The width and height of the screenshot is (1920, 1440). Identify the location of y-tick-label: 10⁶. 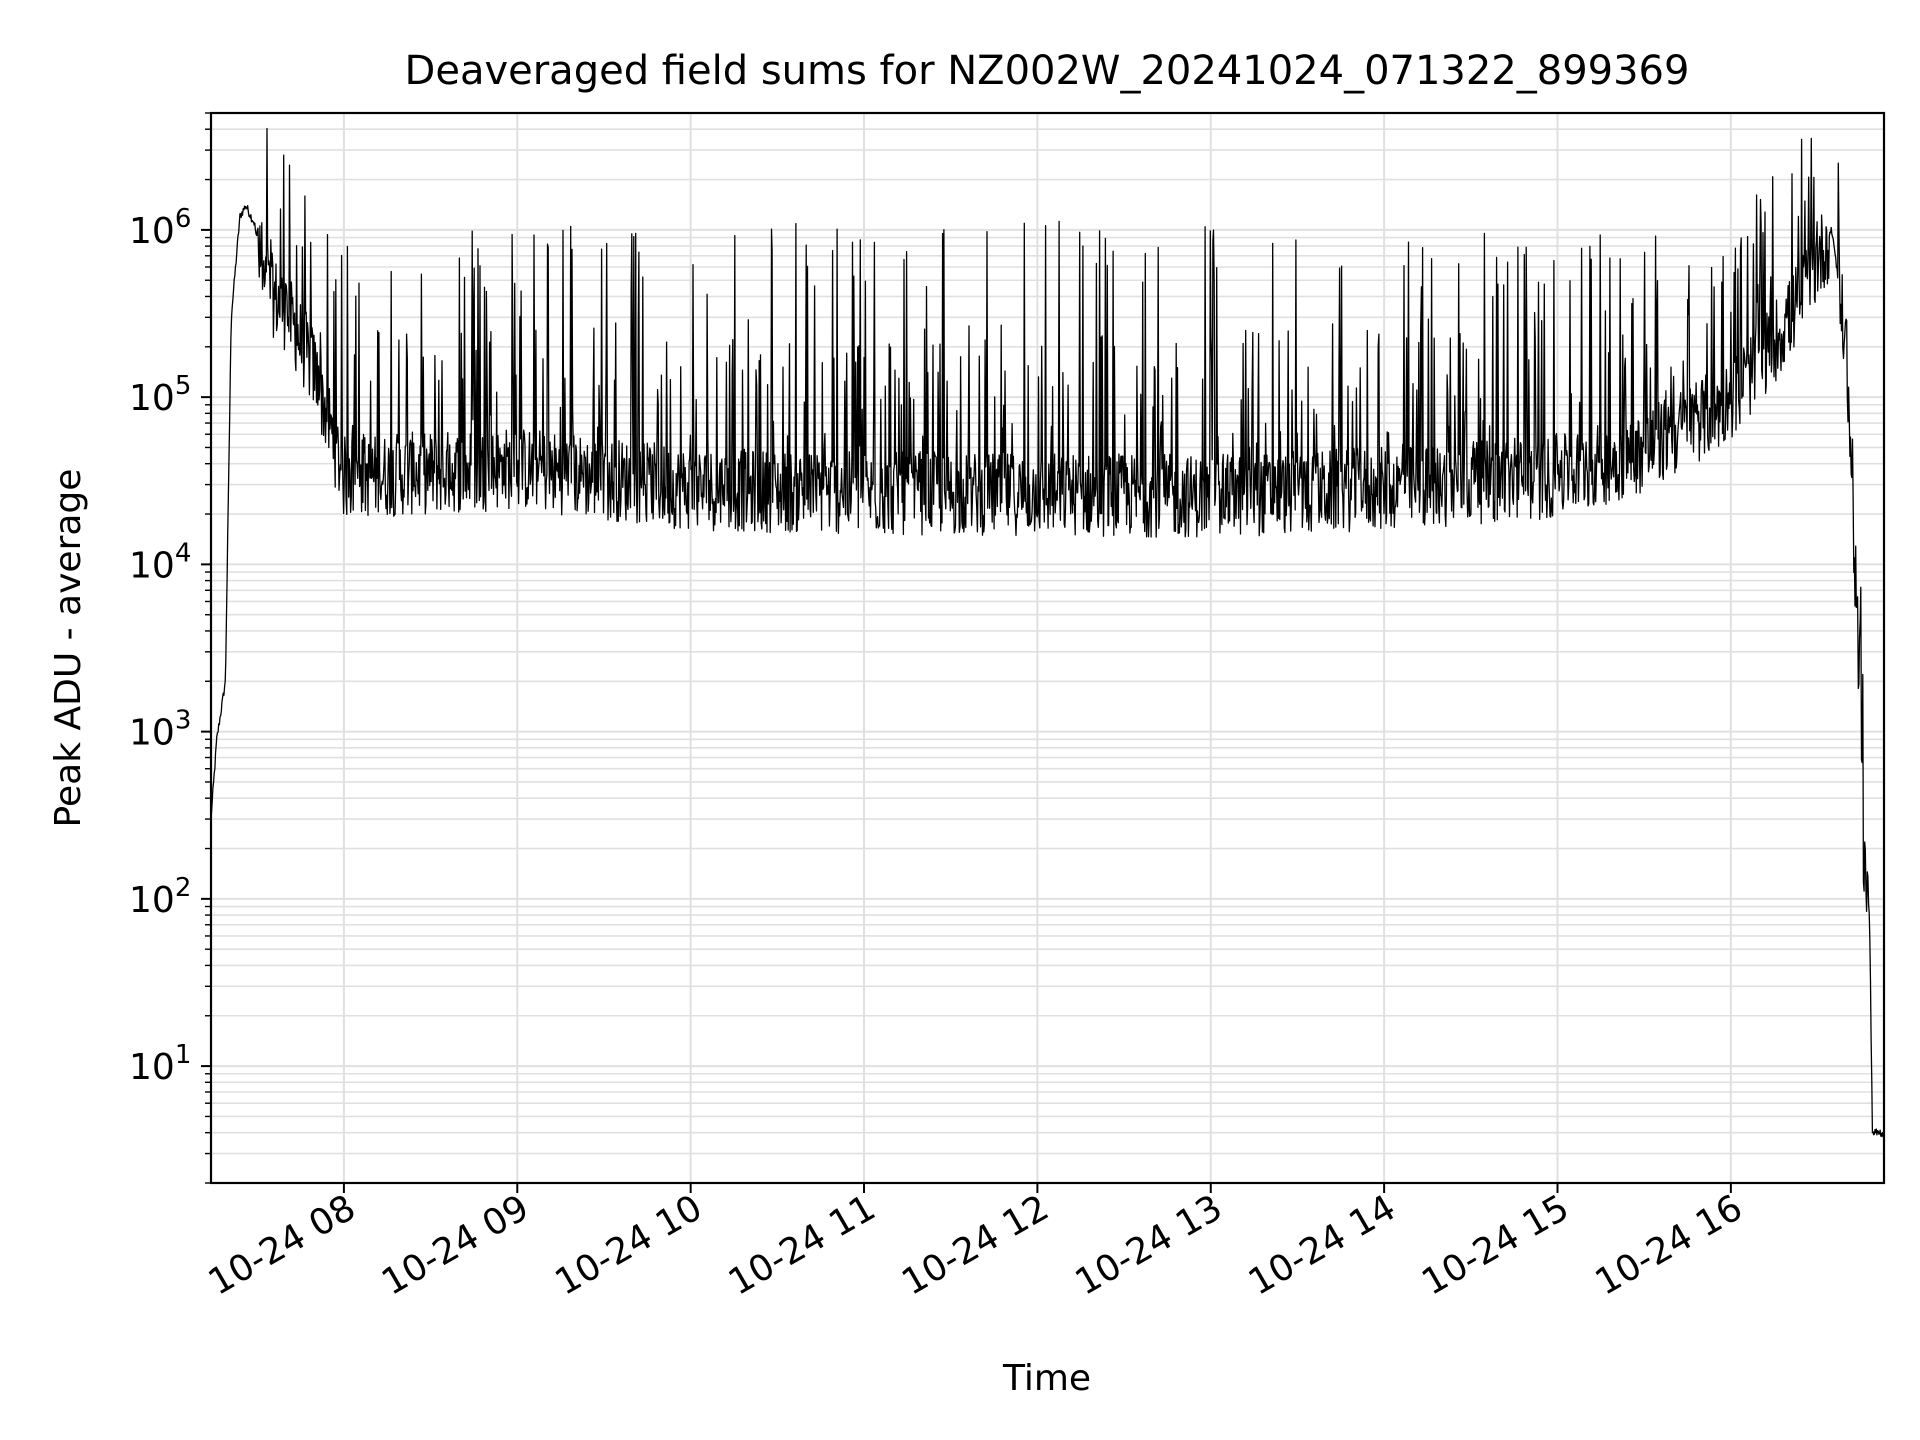
(160, 228).